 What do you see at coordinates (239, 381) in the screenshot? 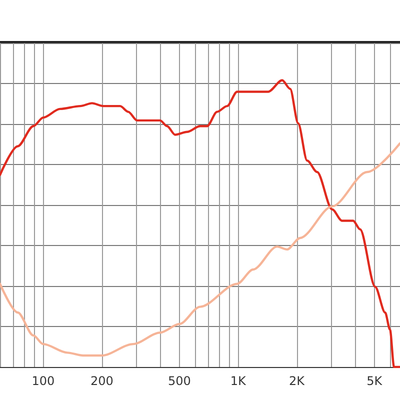
I see `x-tick-label: 1K` at bounding box center [239, 381].